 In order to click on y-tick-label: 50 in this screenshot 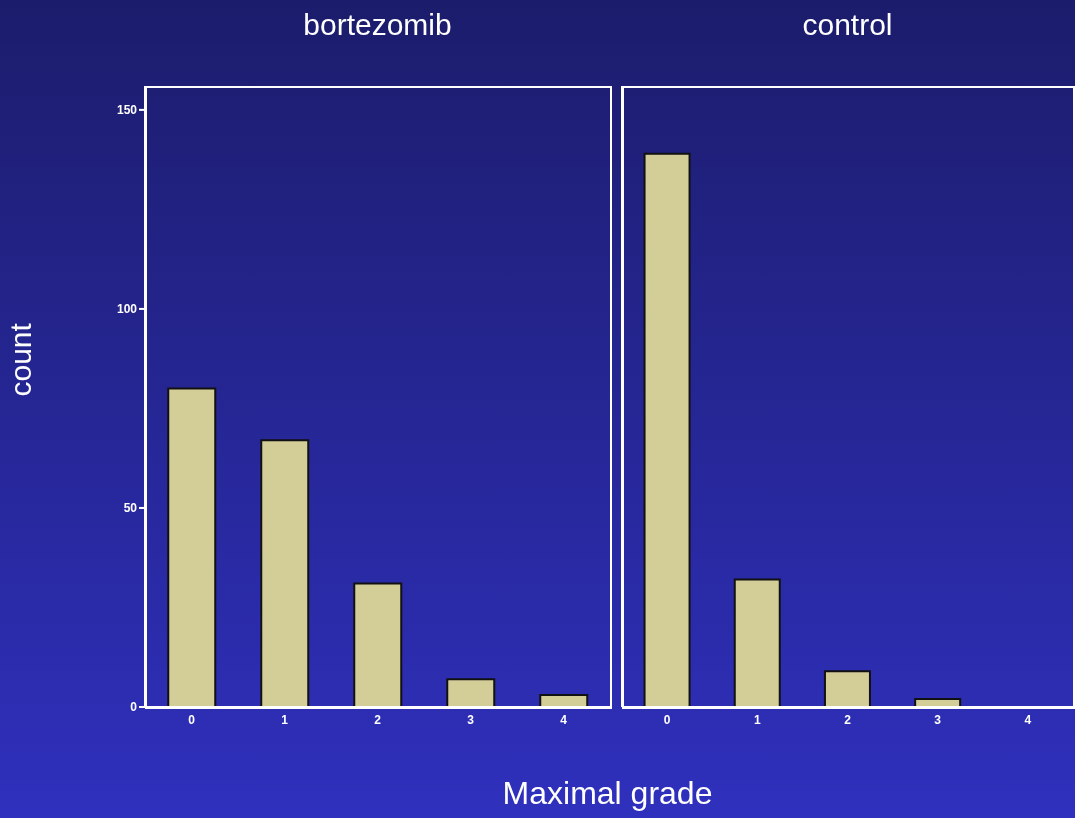, I will do `click(130, 508)`.